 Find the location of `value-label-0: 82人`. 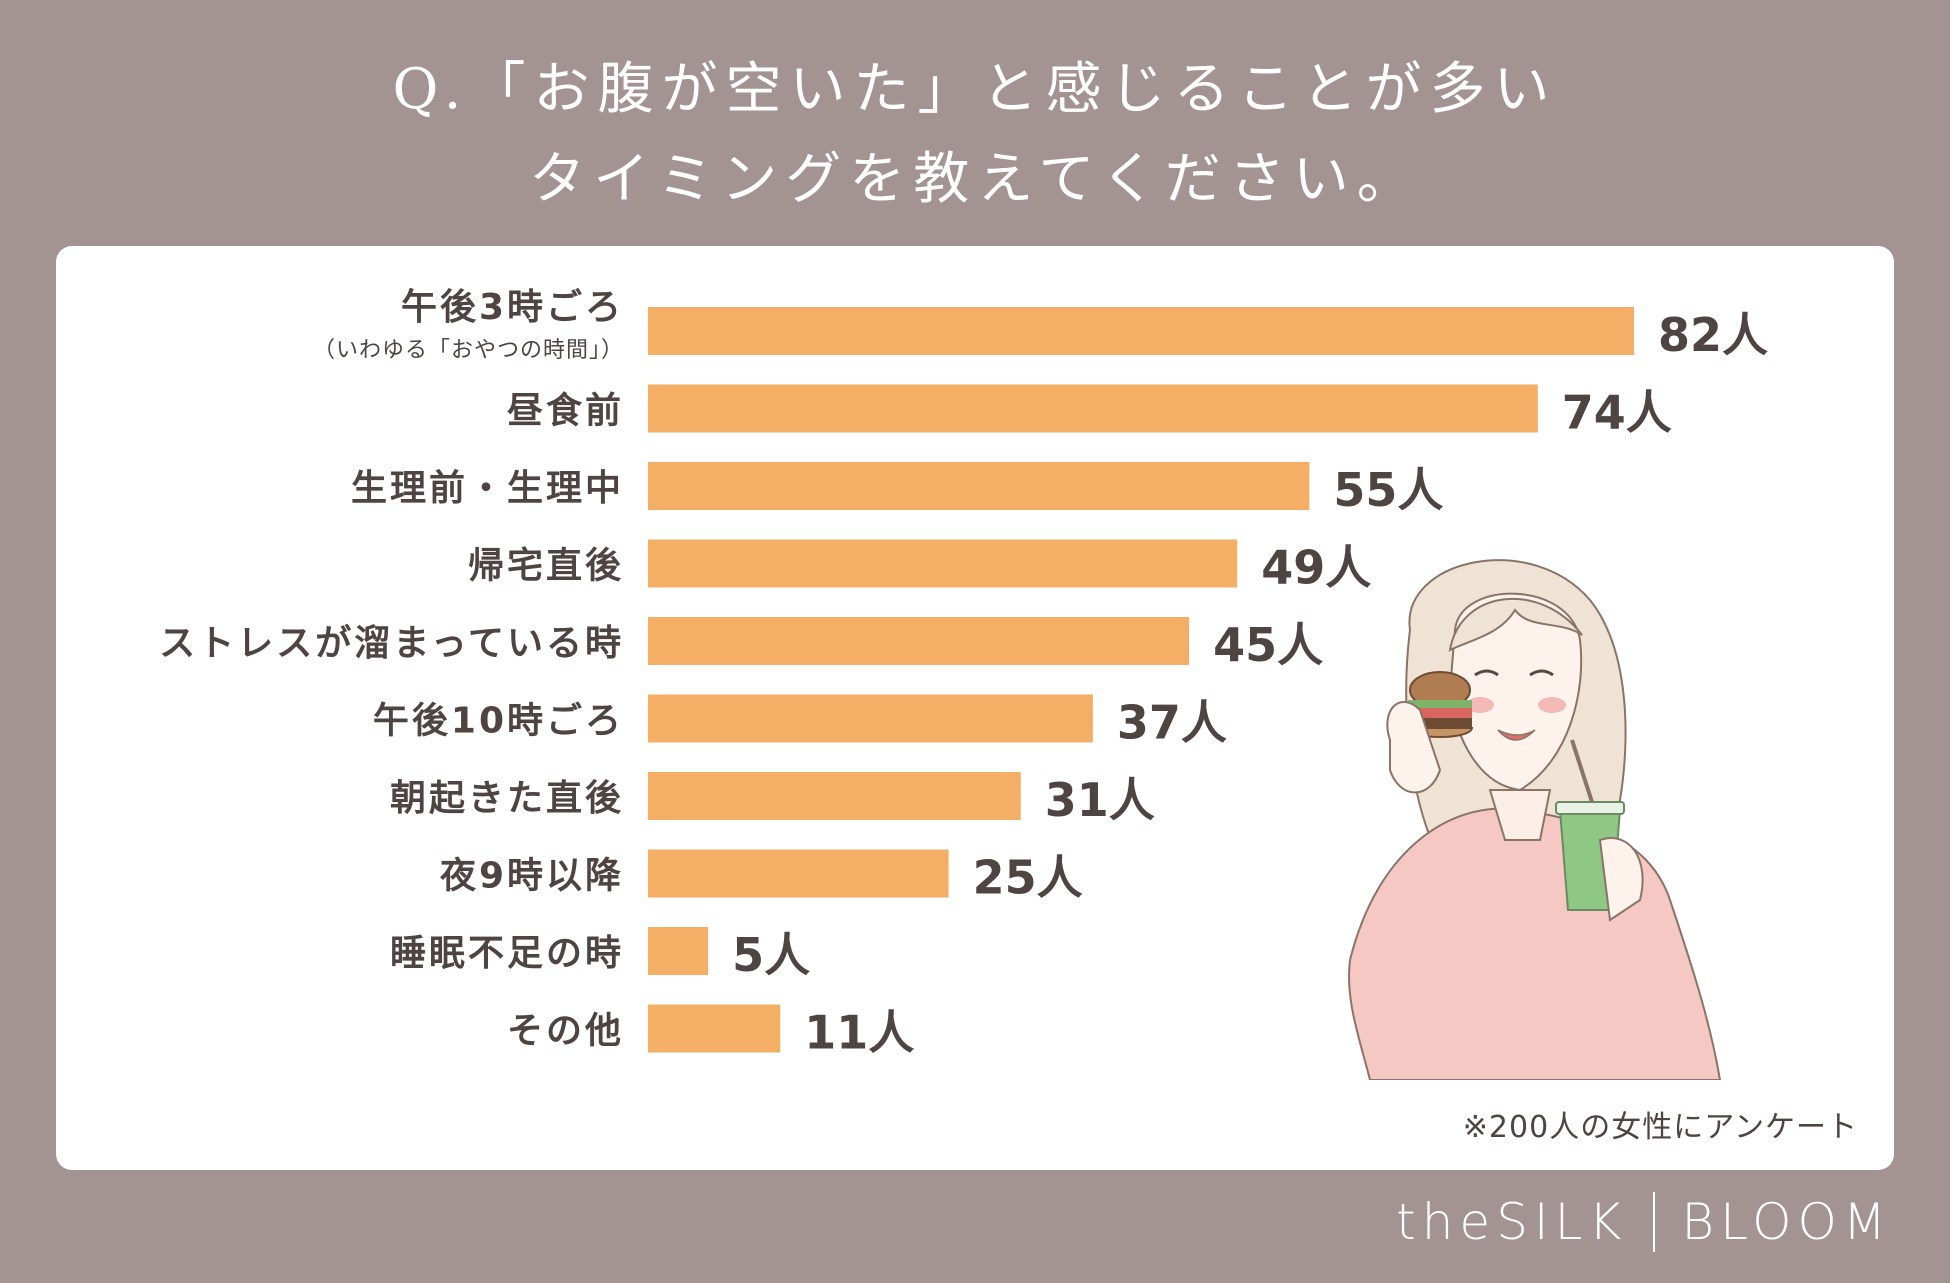

value-label-0: 82人 is located at coordinates (1713, 335).